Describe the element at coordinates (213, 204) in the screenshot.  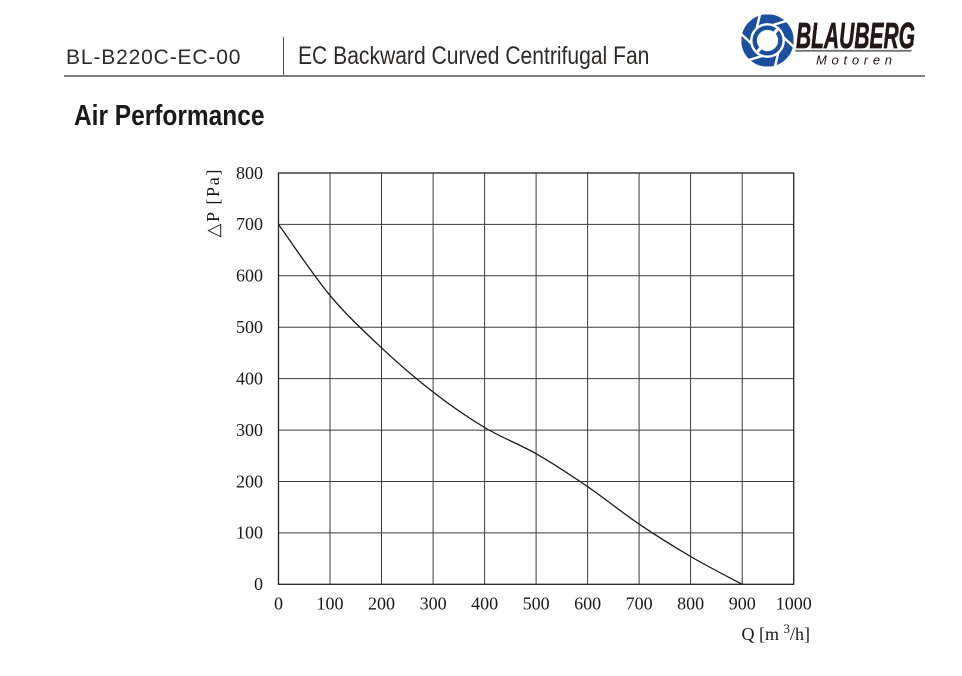
I see `svg-text: △P [Pa]` at that location.